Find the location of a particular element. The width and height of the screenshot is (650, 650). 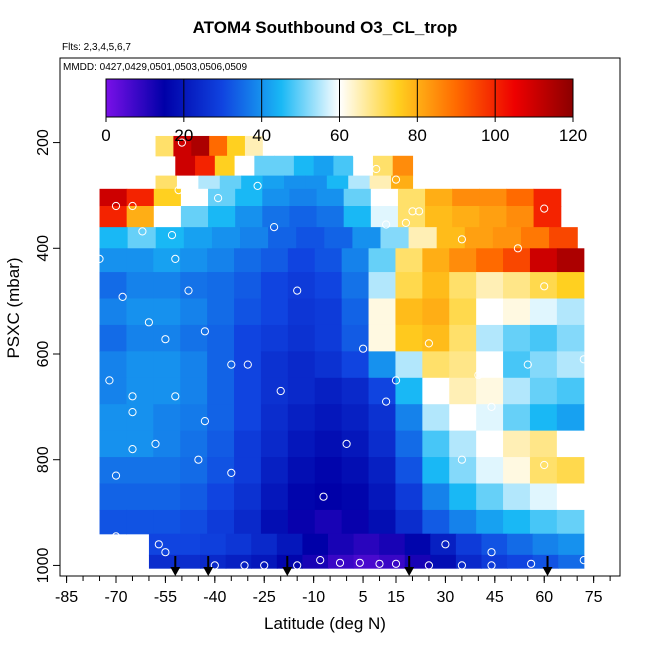

mmdd-label: MMDD: 0427,0429,0501,0503,0506,0509 is located at coordinates (155, 67).